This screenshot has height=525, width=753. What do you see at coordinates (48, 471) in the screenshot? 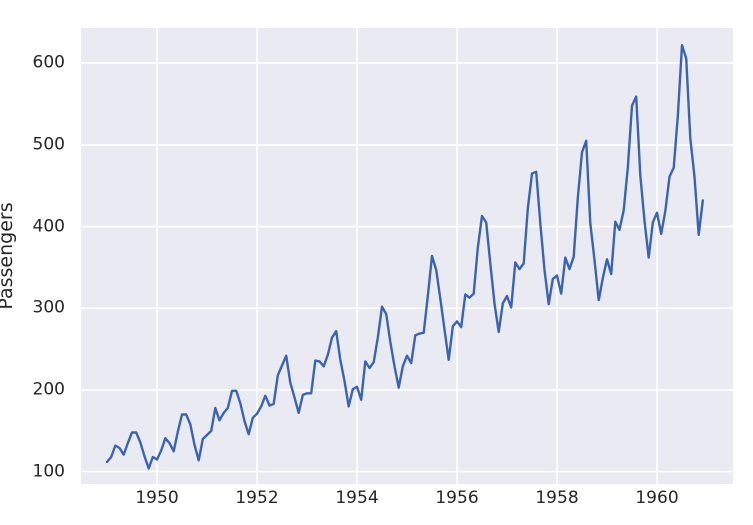
I see `y-tick-label: 100` at bounding box center [48, 471].